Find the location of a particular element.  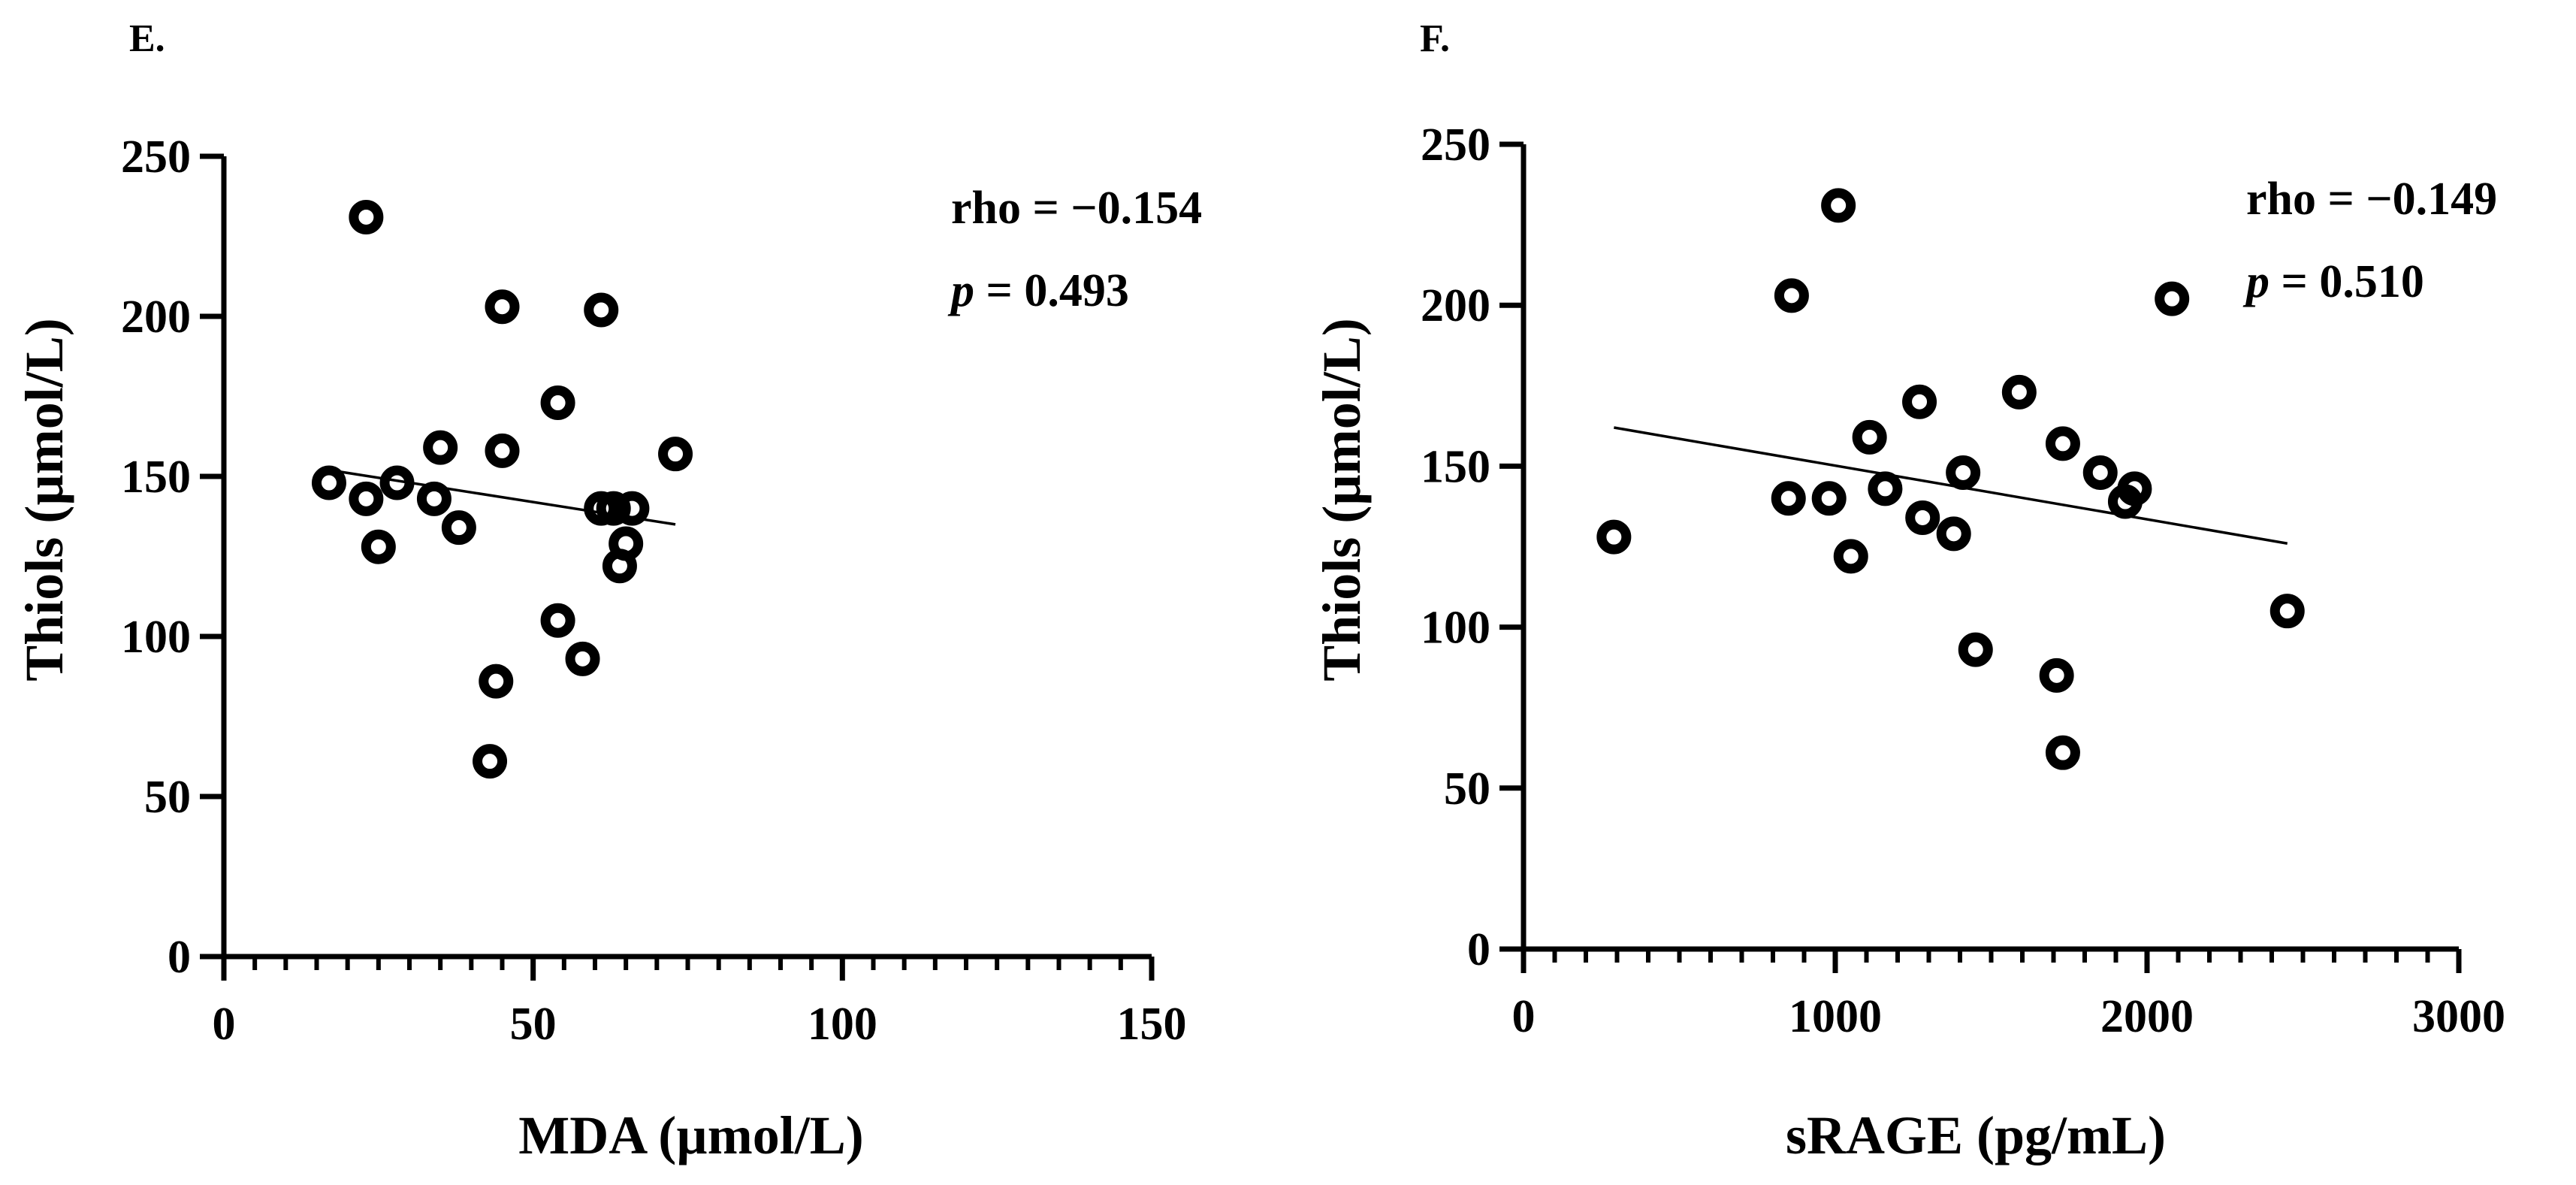

x-tick-label: 50 is located at coordinates (533, 1024).